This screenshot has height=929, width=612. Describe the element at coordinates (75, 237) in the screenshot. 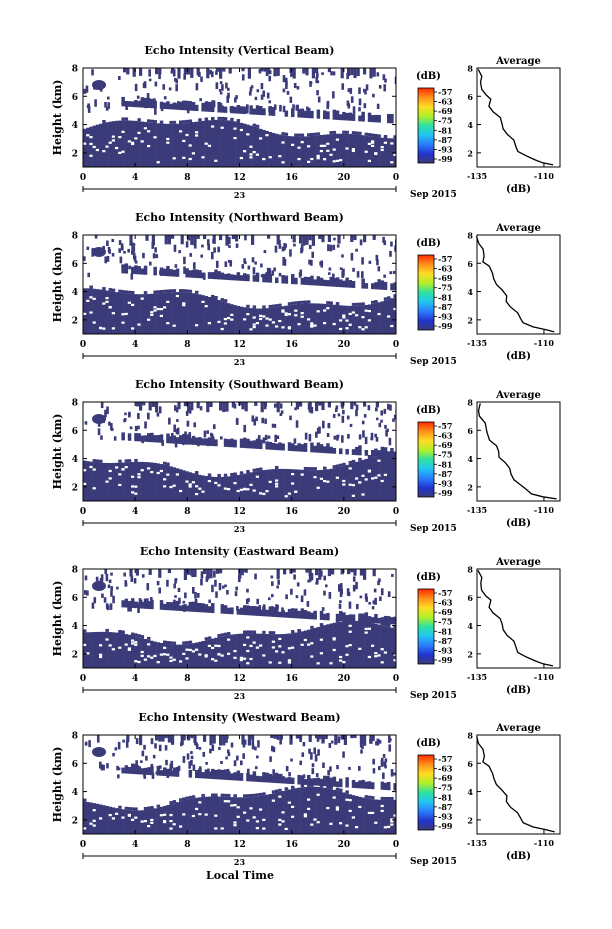

I see `y-tick-label: 8` at that location.